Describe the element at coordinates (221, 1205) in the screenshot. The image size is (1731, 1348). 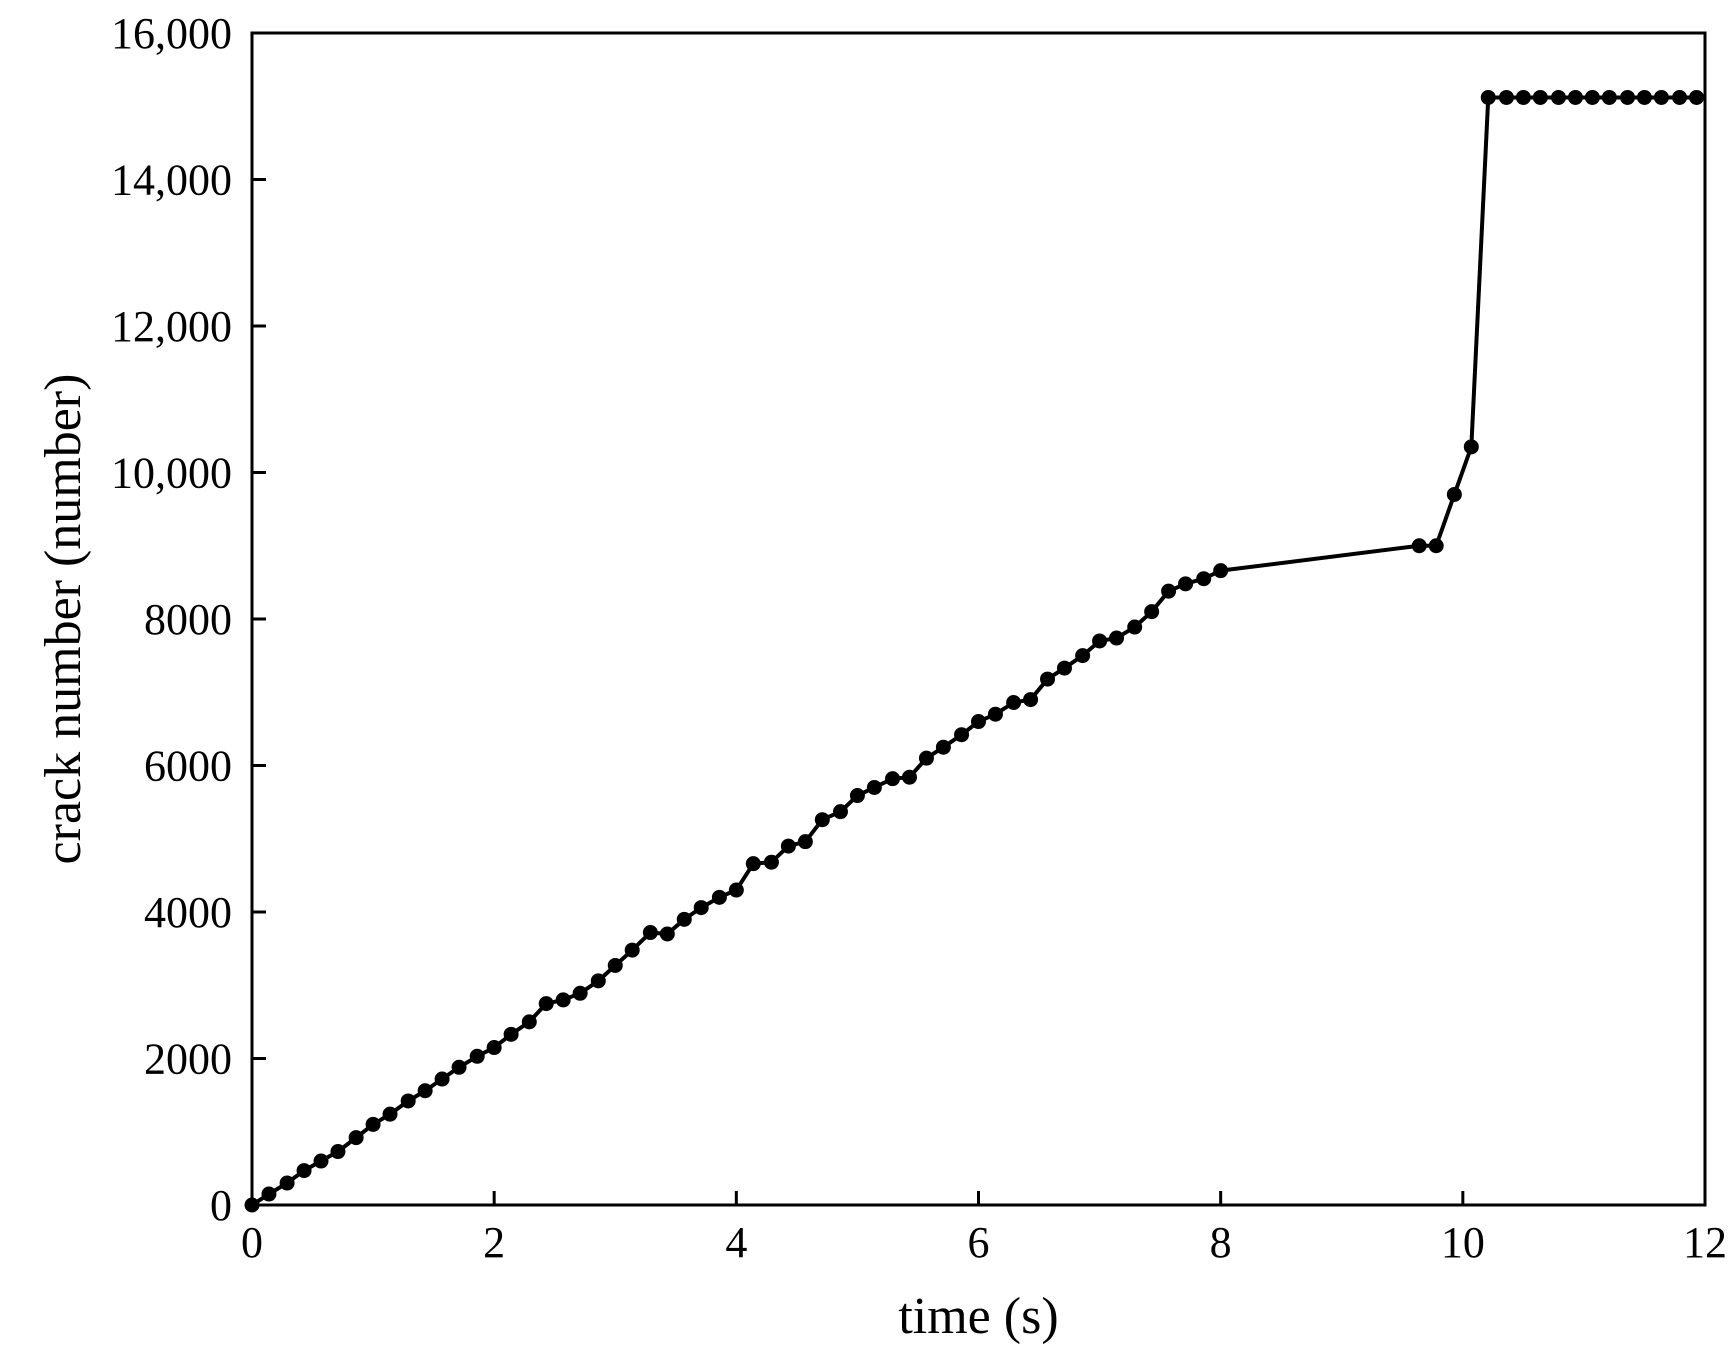
I see `y-tick-label: 0` at that location.